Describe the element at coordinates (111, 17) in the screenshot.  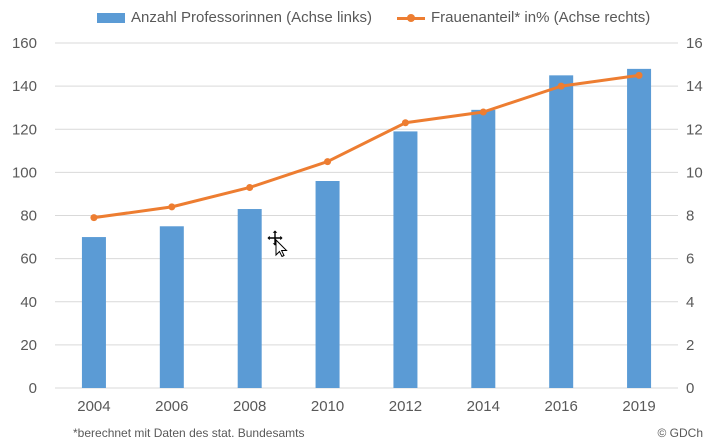
I see `legend-bar-swatch` at that location.